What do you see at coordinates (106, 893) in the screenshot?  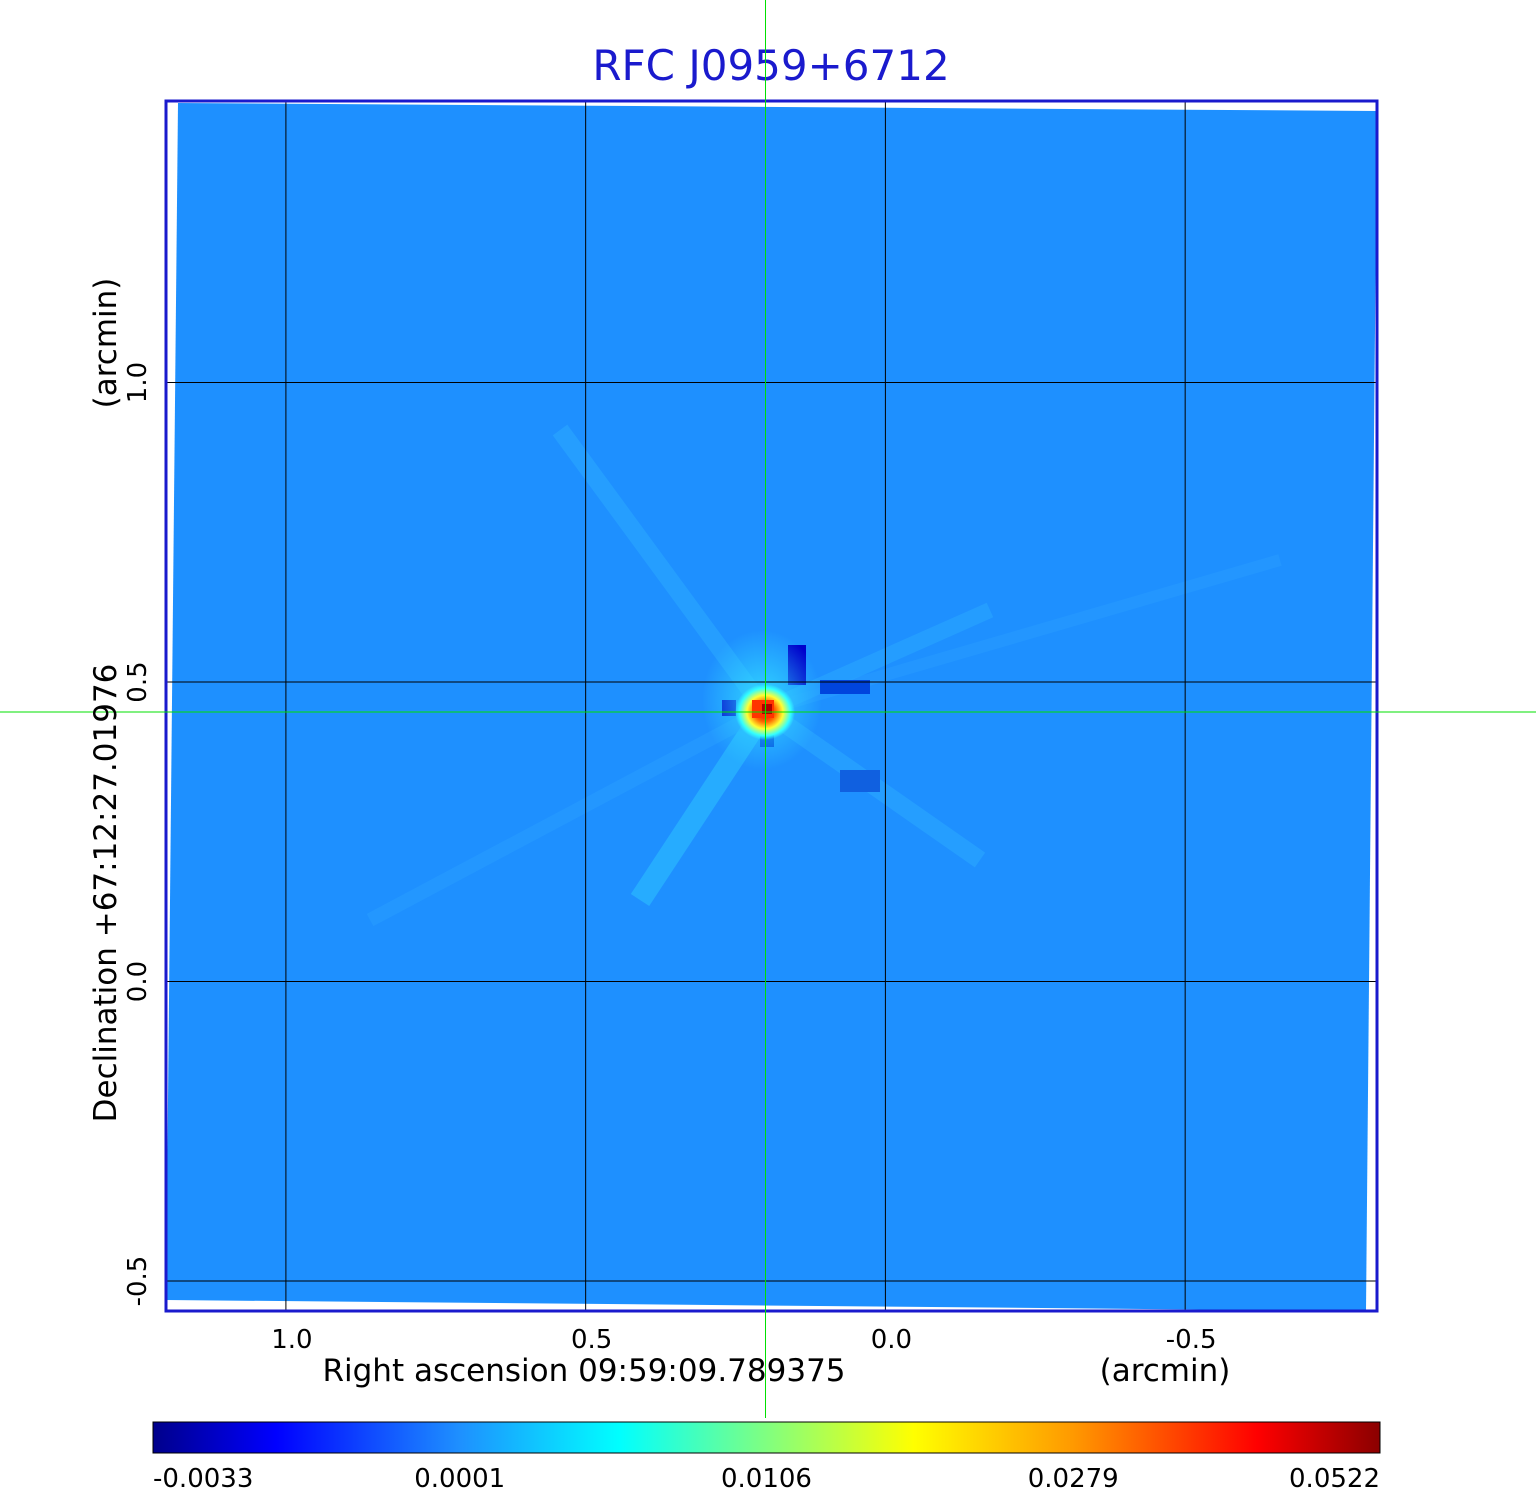 I see `y-axis-label: Declination +67:12:27.01976` at bounding box center [106, 893].